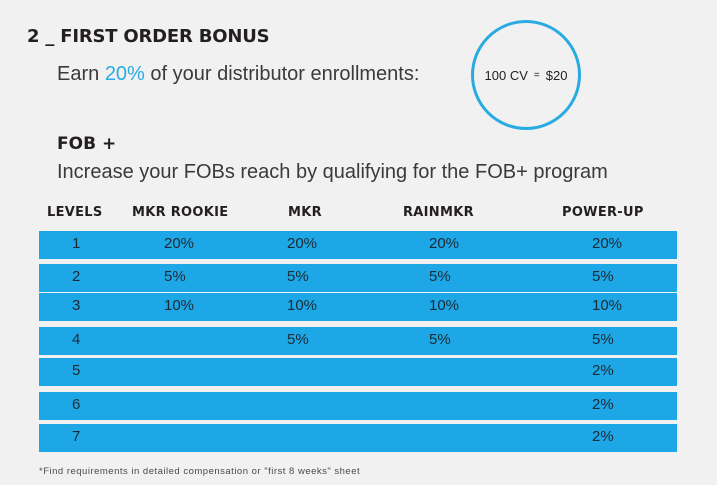  Describe the element at coordinates (76, 404) in the screenshot. I see `cell-level: 6` at that location.